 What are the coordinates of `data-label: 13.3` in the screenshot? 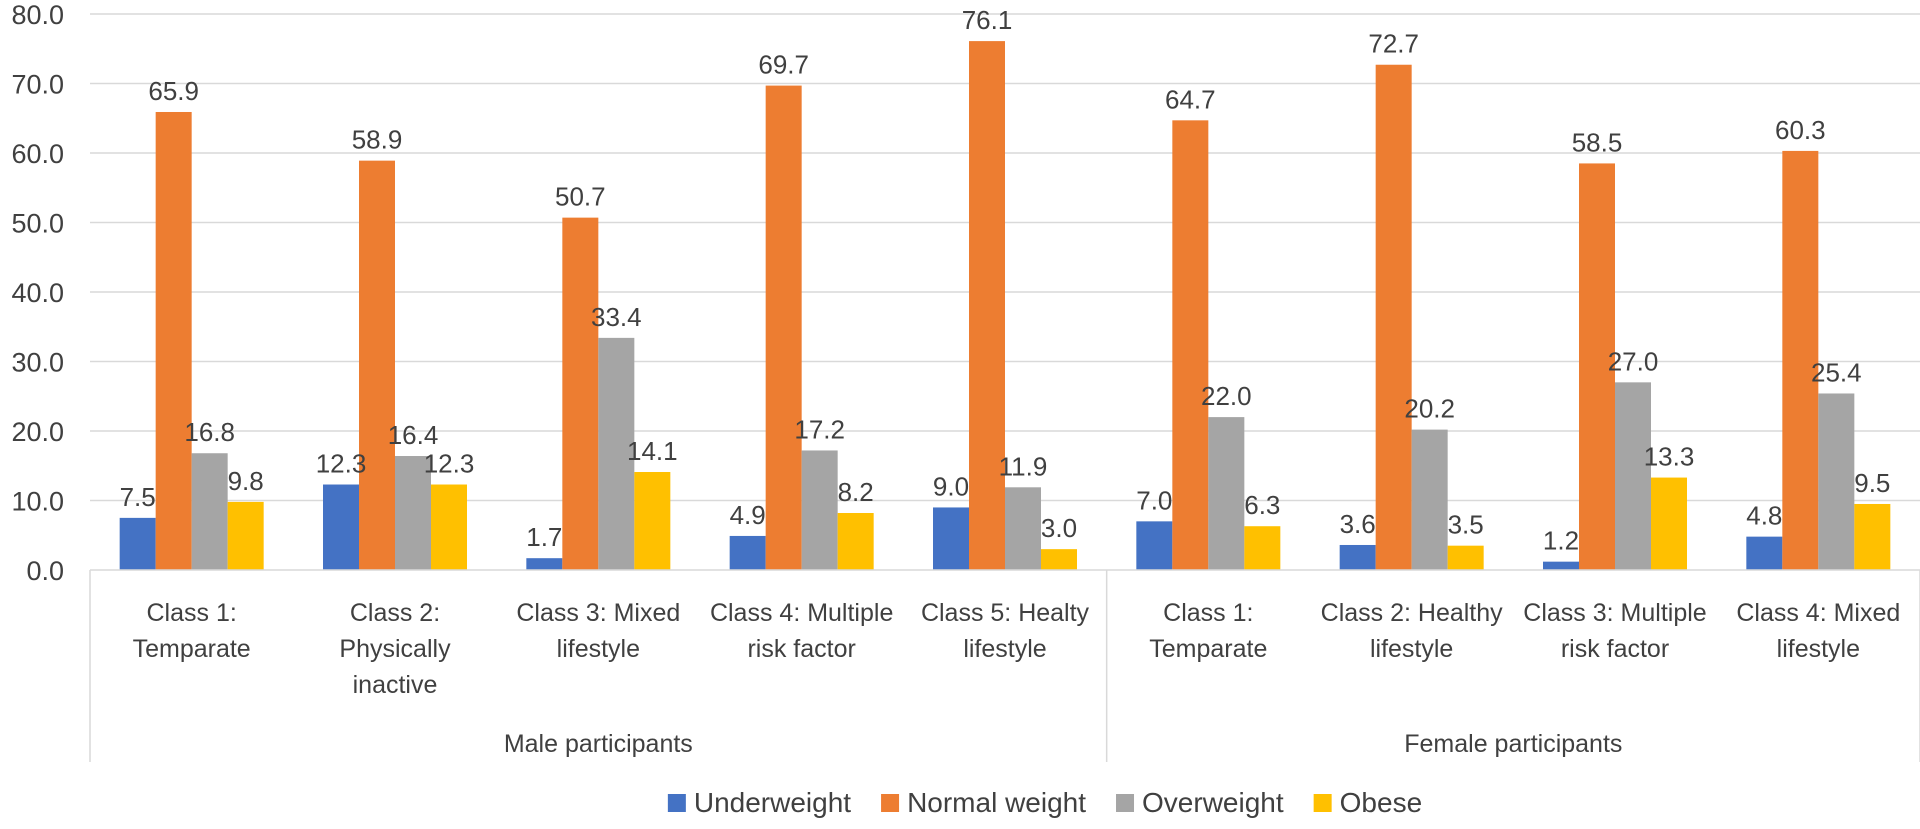 It's located at (1669, 457).